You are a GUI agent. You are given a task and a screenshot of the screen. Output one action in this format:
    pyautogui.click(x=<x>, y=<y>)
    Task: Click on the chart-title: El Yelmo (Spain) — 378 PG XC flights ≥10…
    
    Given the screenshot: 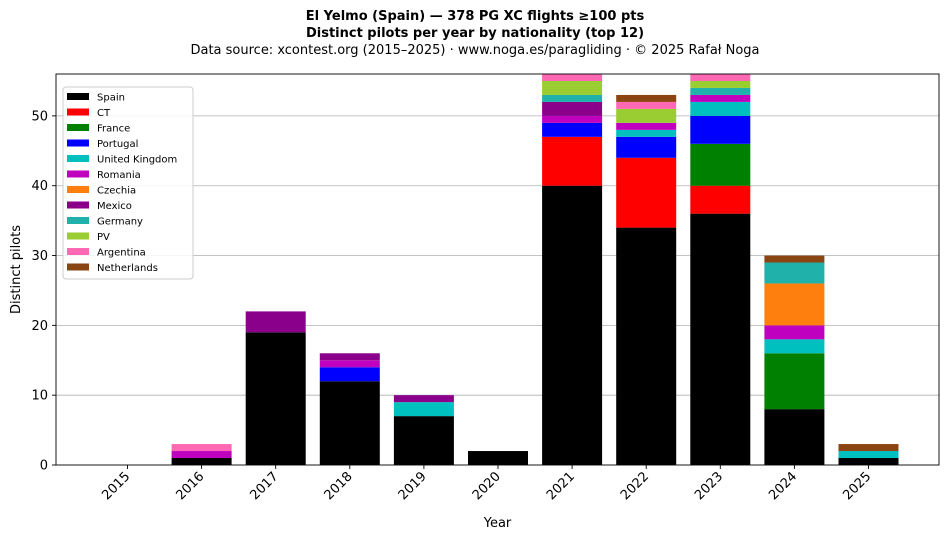 What is the action you would take?
    pyautogui.click(x=475, y=16)
    